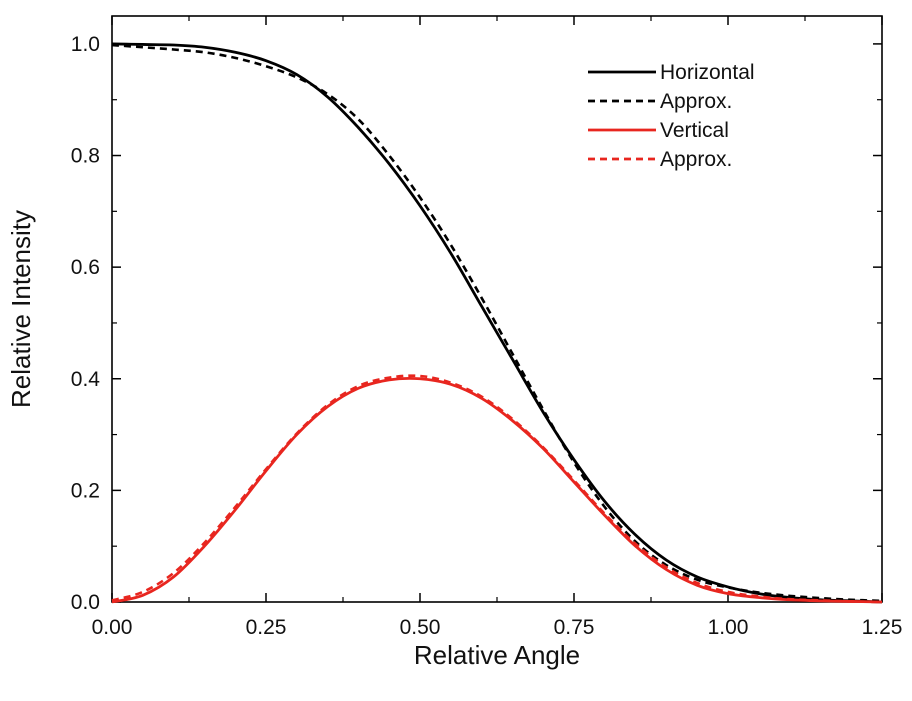 The height and width of the screenshot is (701, 912). Describe the element at coordinates (707, 72) in the screenshot. I see `legend-label: Horizontal` at that location.